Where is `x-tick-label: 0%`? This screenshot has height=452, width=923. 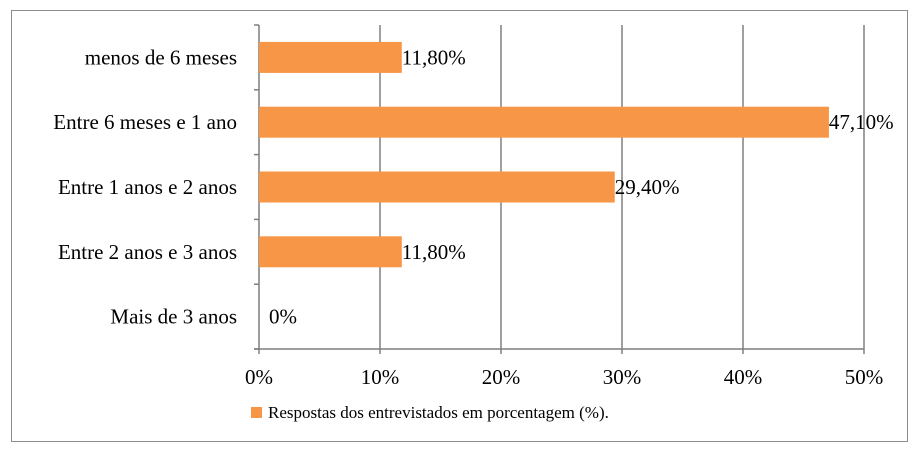 x-tick-label: 0% is located at coordinates (259, 377).